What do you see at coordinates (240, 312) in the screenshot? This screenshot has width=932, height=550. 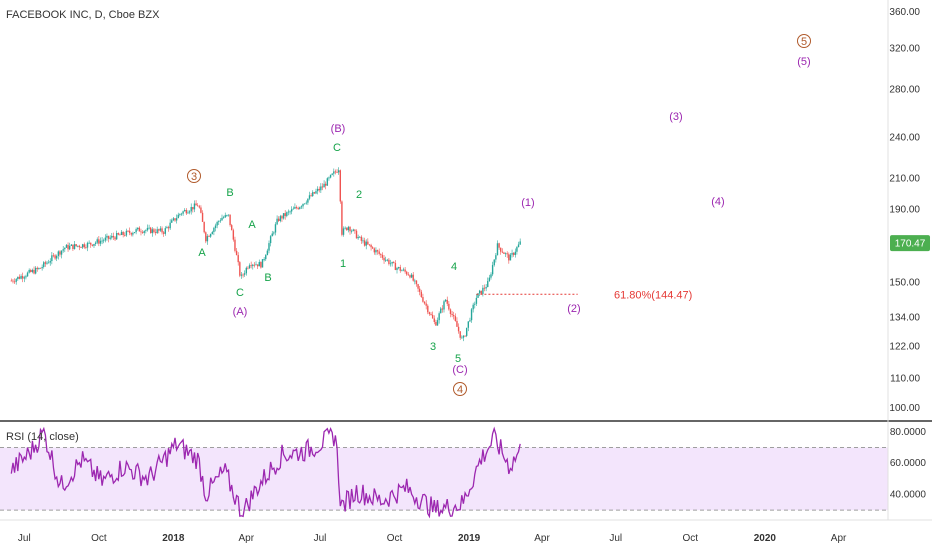 I see `svg-text: (A)` at bounding box center [240, 312].